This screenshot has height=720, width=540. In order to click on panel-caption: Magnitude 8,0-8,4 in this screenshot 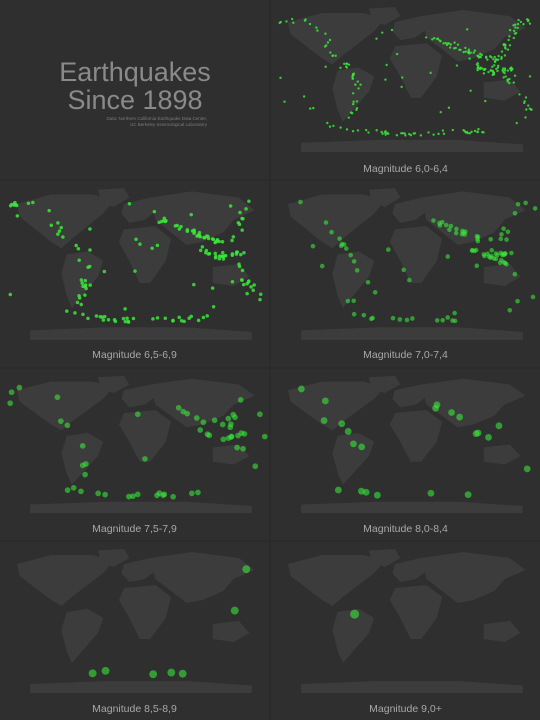, I will do `click(405, 529)`.